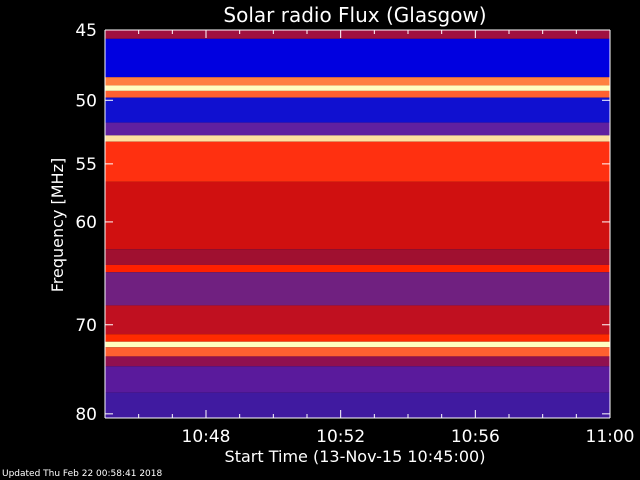 The image size is (640, 480). Describe the element at coordinates (86, 415) in the screenshot. I see `y-tick-label: 80` at that location.